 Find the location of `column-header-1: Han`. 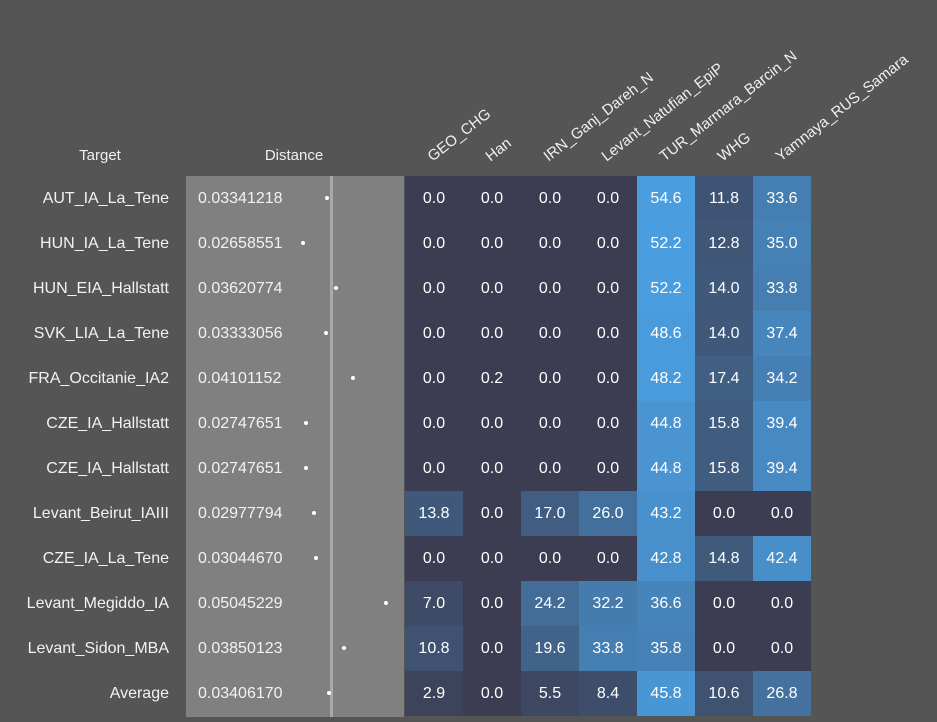

column-header-1: Han is located at coordinates (498, 149).